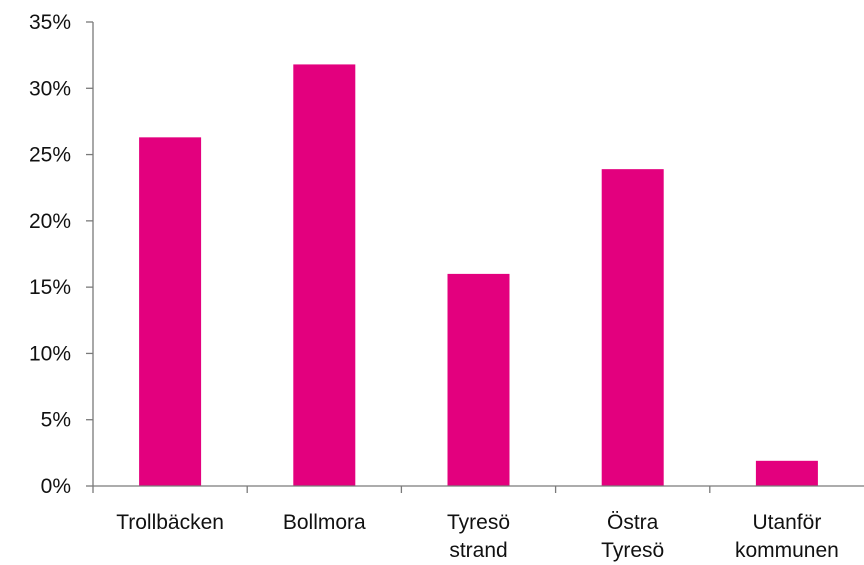 Image resolution: width=864 pixels, height=565 pixels. Describe the element at coordinates (50, 155) in the screenshot. I see `y-tick-label: 25%` at that location.